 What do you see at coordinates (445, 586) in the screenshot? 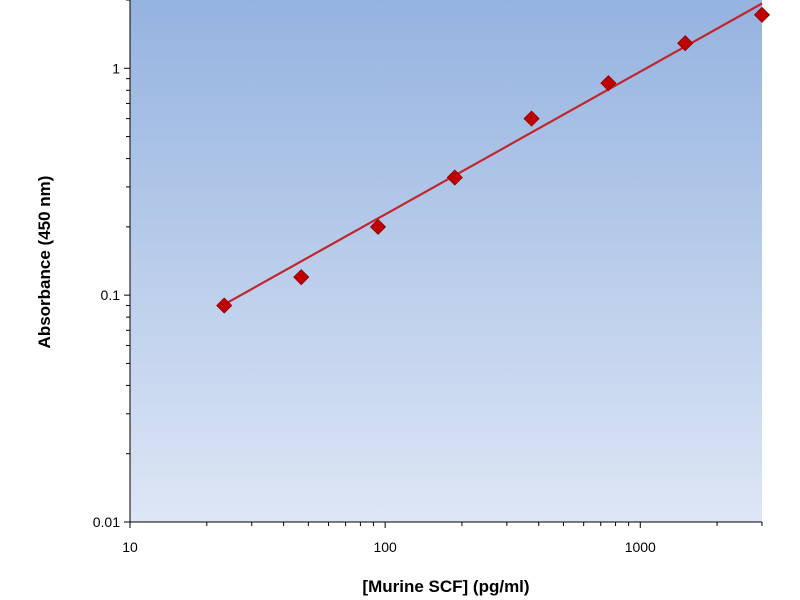
I see `x-axis-title: [Murine SCF] (pg/ml)` at bounding box center [445, 586].